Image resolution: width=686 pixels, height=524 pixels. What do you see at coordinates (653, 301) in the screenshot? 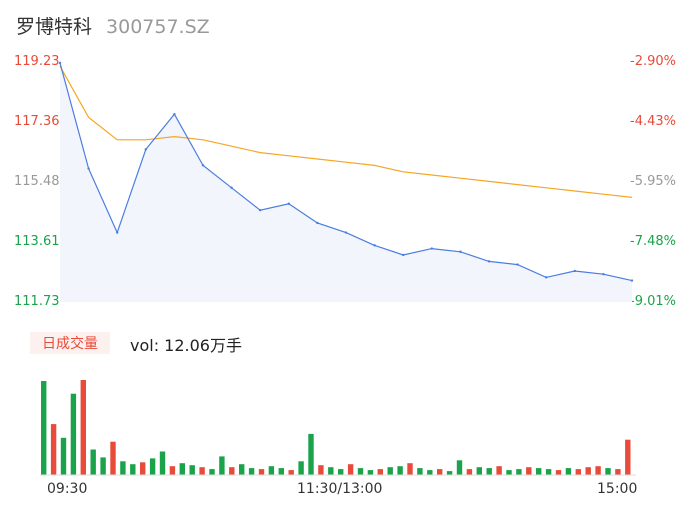
I see `pct-tick-4: -9.01%` at bounding box center [653, 301].